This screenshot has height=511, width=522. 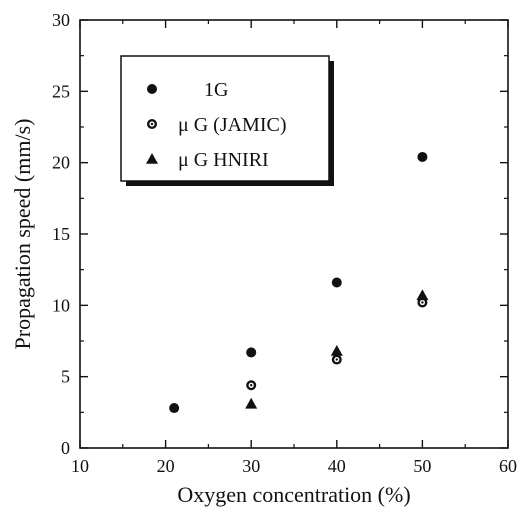 What do you see at coordinates (216, 90) in the screenshot?
I see `legend-label: 1G` at bounding box center [216, 90].